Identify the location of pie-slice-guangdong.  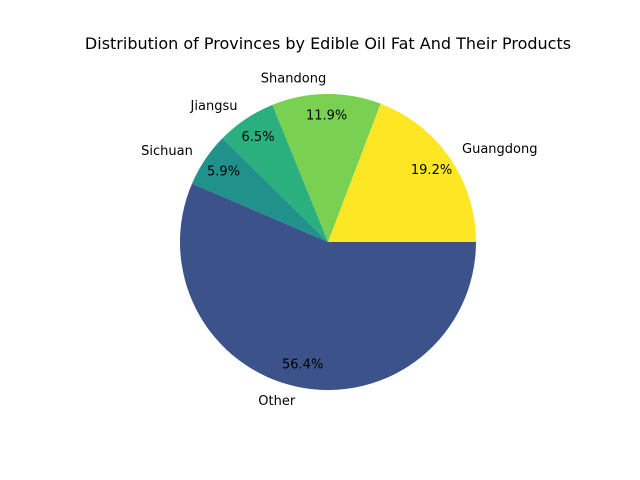
(402, 172).